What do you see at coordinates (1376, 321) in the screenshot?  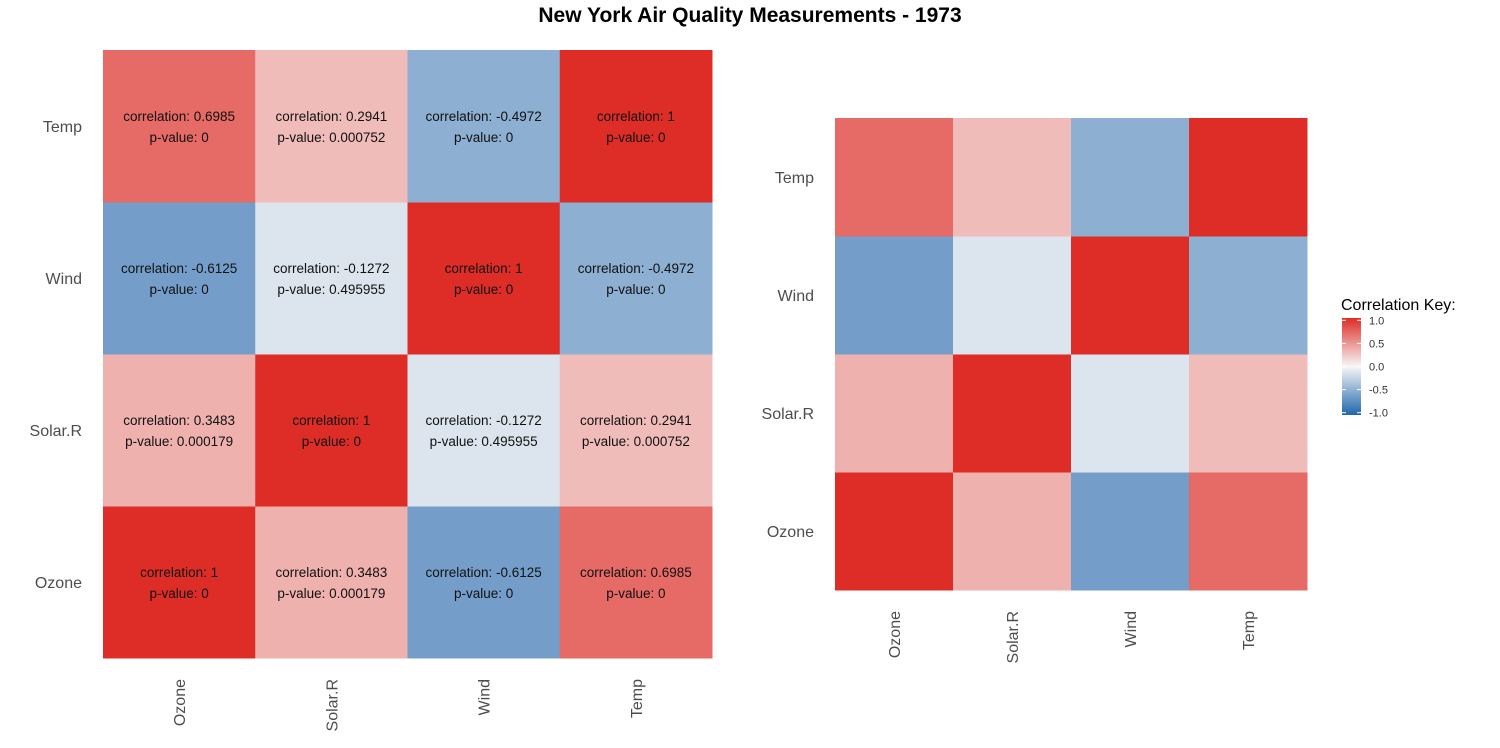 I see `legend-tick-label: 1.0` at bounding box center [1376, 321].